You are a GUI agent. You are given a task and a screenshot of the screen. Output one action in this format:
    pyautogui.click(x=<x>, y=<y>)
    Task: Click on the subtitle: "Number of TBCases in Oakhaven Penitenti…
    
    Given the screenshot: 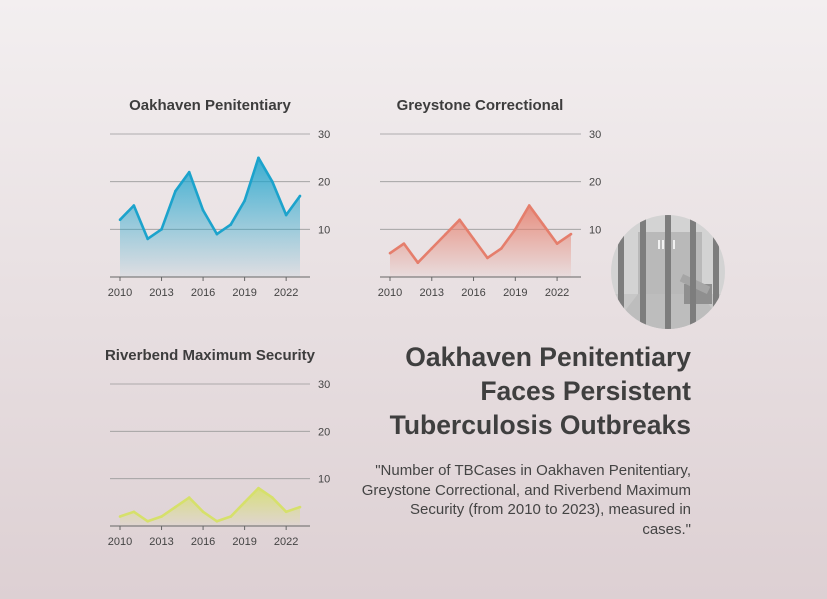 What is the action you would take?
    pyautogui.click(x=526, y=500)
    